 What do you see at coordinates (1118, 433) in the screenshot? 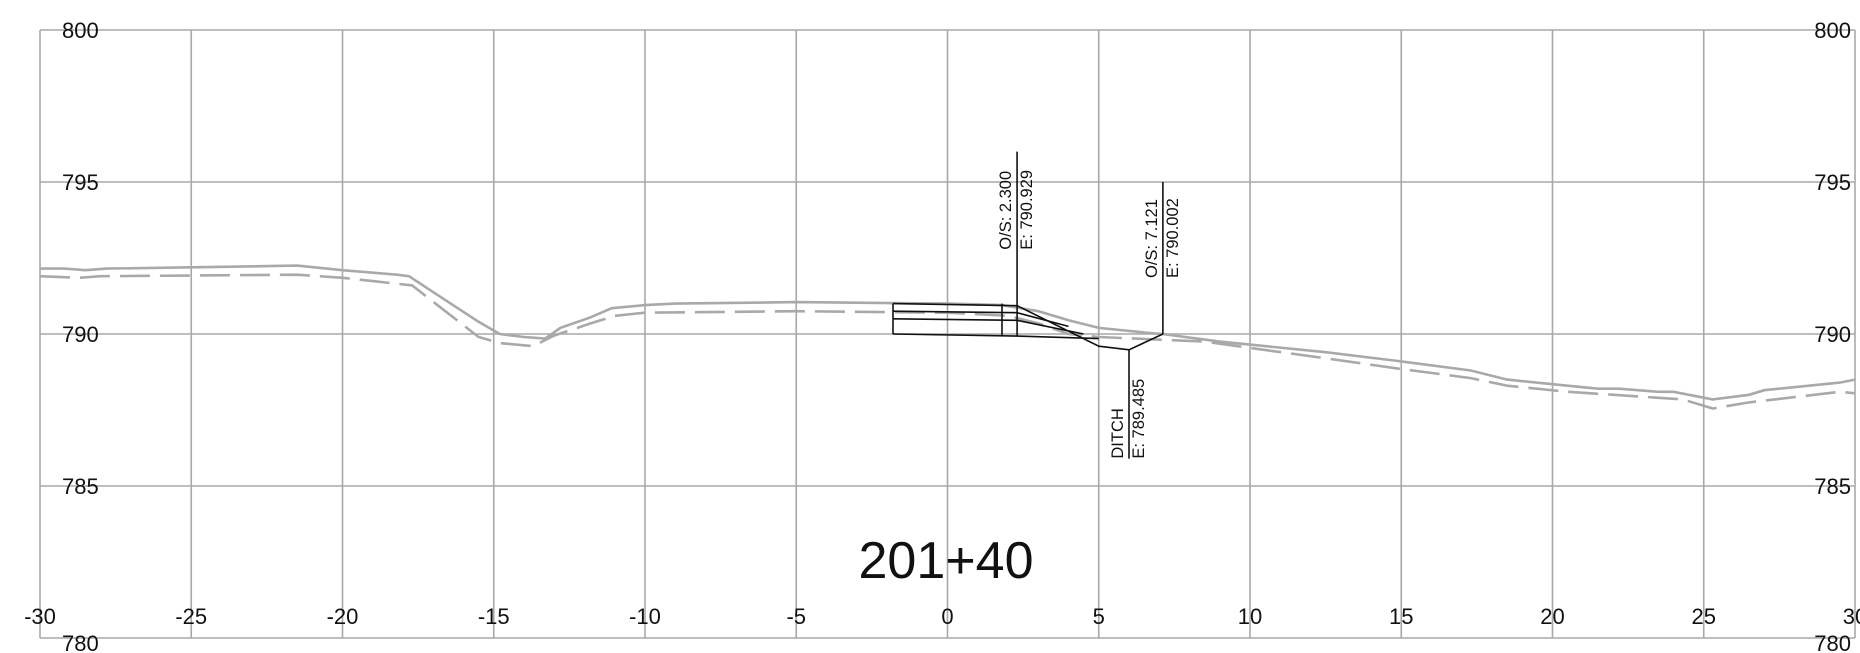
I see `callout-text-line: DITCH` at bounding box center [1118, 433].